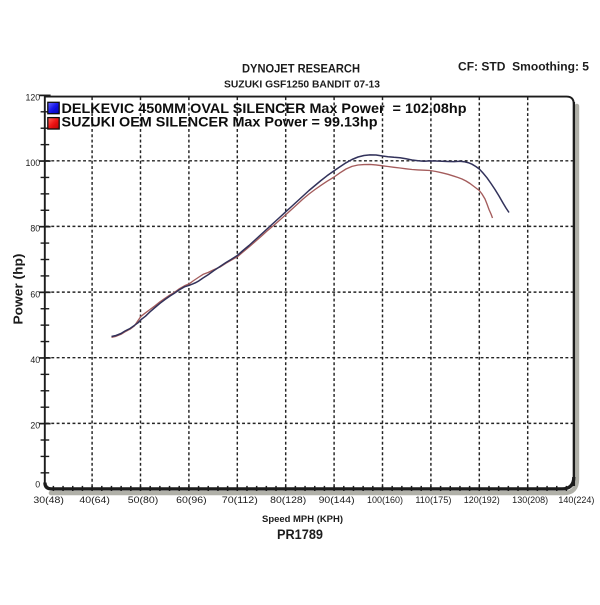  What do you see at coordinates (191, 500) in the screenshot?
I see `svg-text: 60(96)` at bounding box center [191, 500].